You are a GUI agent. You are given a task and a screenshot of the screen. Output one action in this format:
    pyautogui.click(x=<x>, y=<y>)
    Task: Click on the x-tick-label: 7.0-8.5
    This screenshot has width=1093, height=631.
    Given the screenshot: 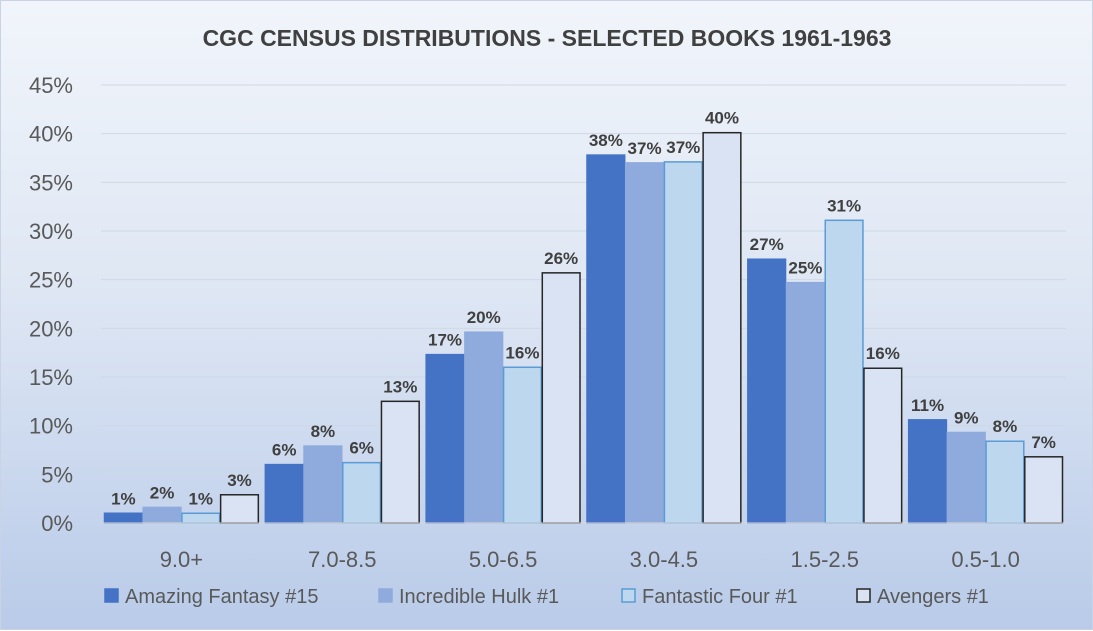 What is the action you would take?
    pyautogui.click(x=342, y=559)
    